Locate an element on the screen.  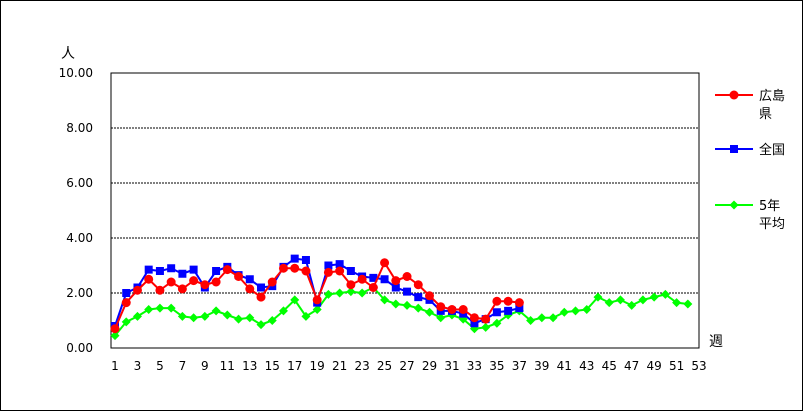
x-tick-label: 17 is located at coordinates (294, 366).